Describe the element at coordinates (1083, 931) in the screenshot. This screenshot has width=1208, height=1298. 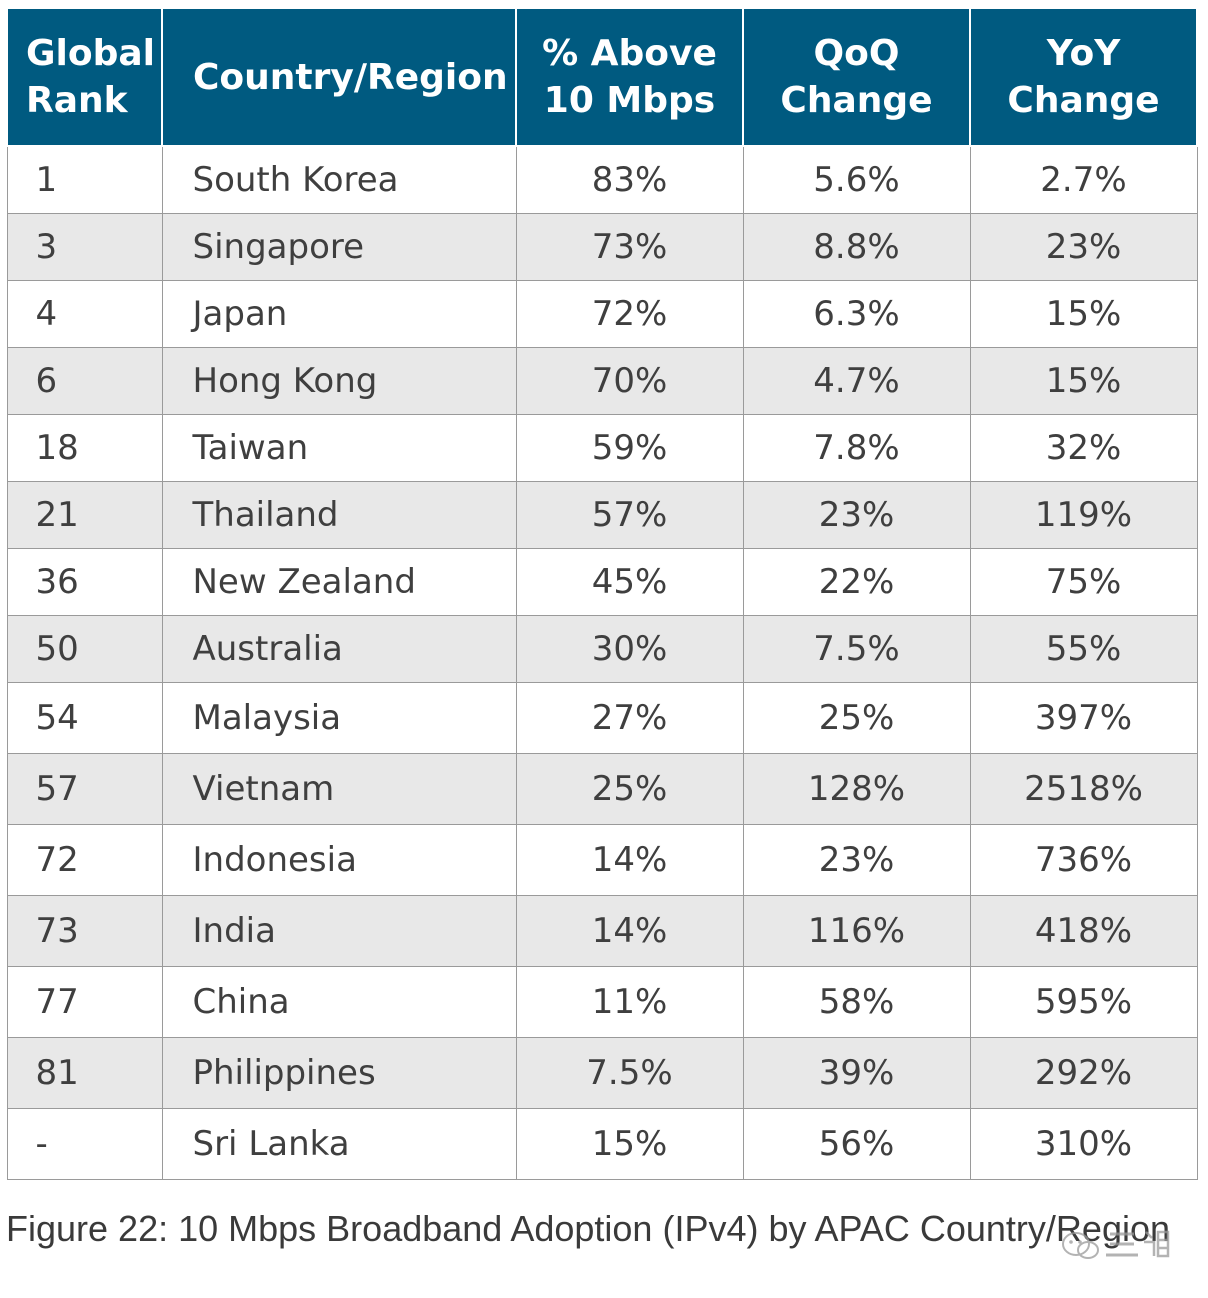
I see `cell-yoy-change: 418%` at that location.